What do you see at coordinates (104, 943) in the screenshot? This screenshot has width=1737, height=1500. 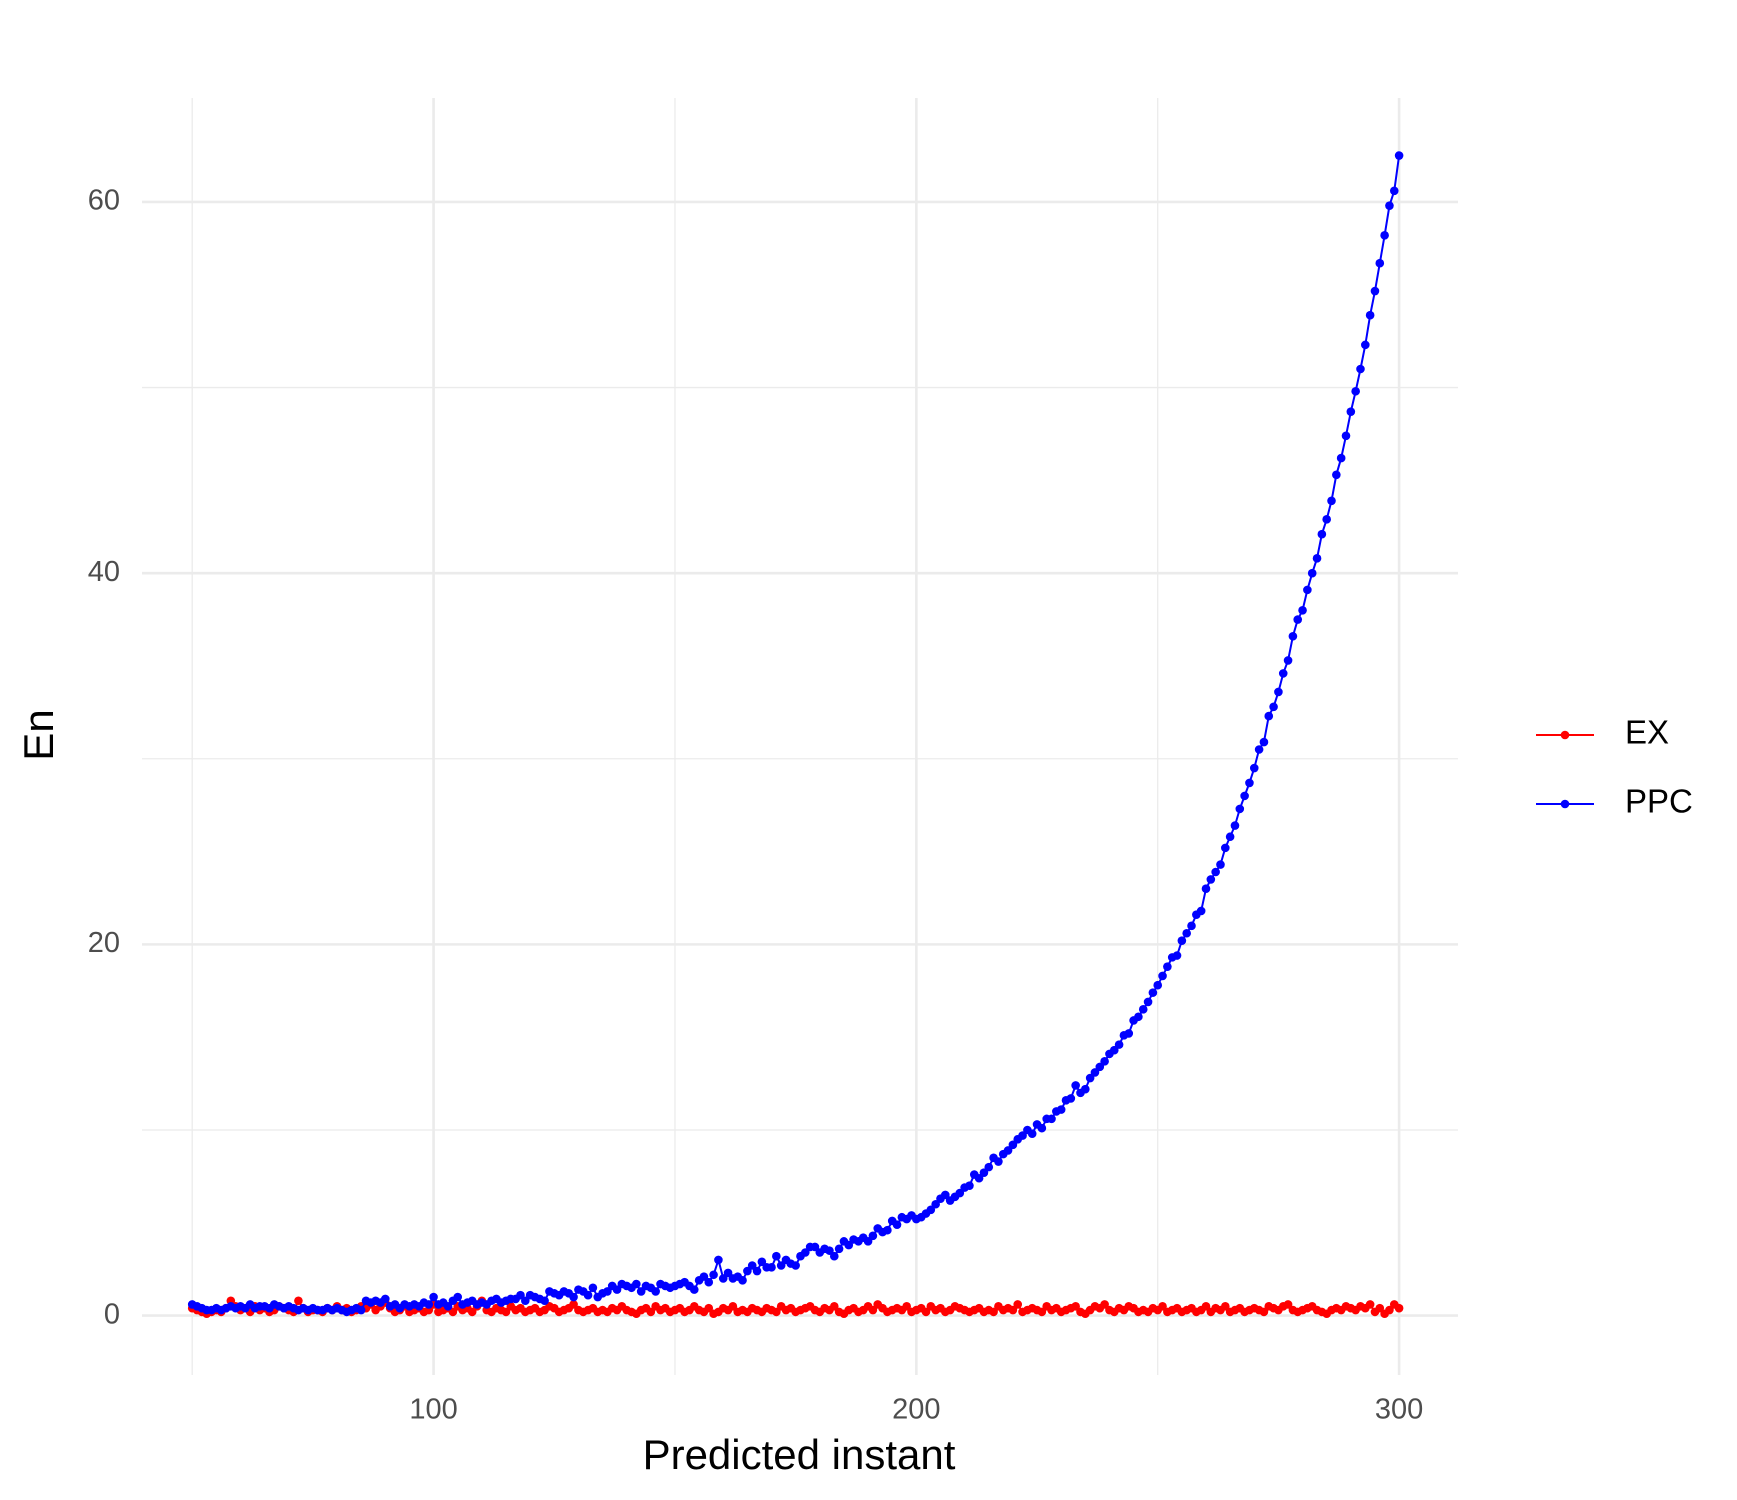 I see `y-tick-label: 20` at bounding box center [104, 943].